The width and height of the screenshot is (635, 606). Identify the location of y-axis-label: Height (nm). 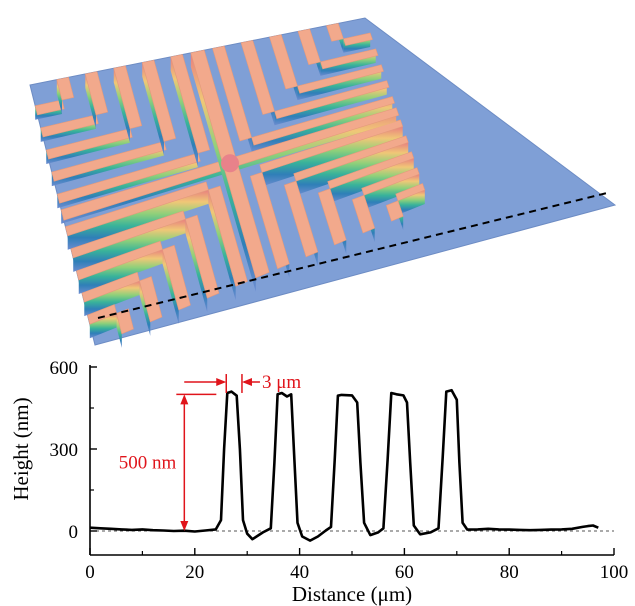
(21, 448).